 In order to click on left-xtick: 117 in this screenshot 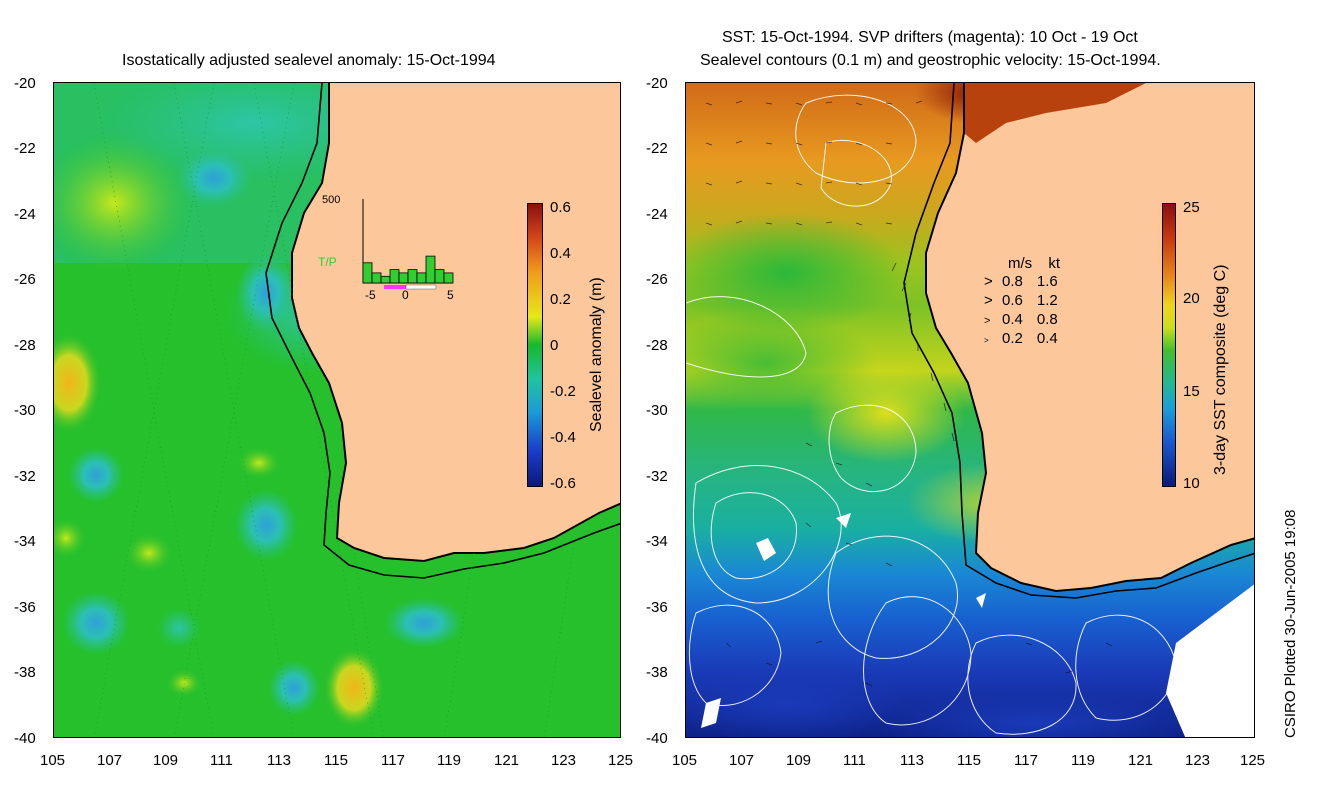, I will do `click(393, 760)`.